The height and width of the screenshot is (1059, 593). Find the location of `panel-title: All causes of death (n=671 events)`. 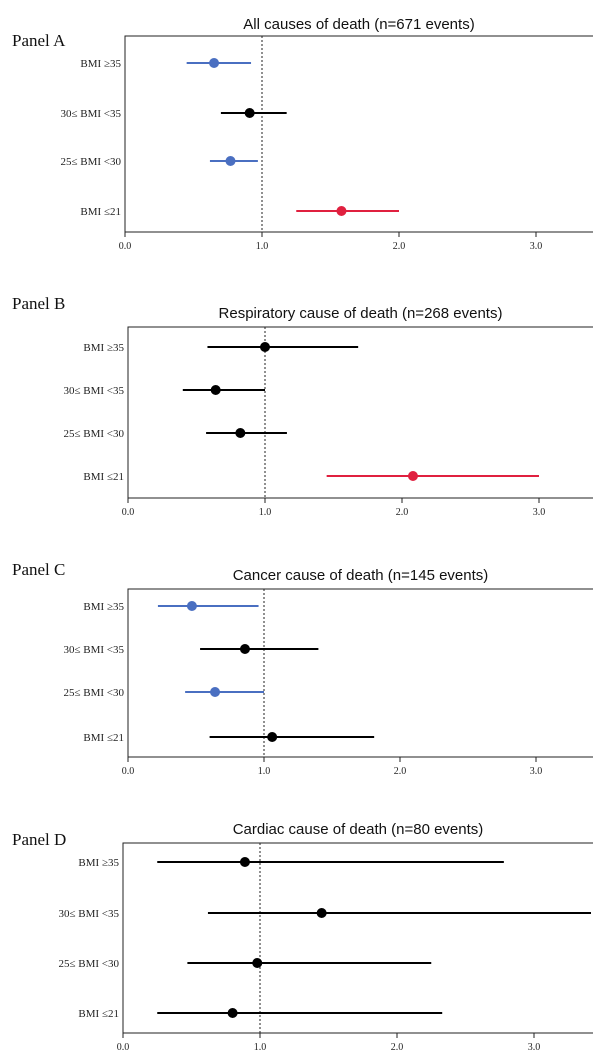

panel-title: All causes of death (n=671 events) is located at coordinates (358, 24).